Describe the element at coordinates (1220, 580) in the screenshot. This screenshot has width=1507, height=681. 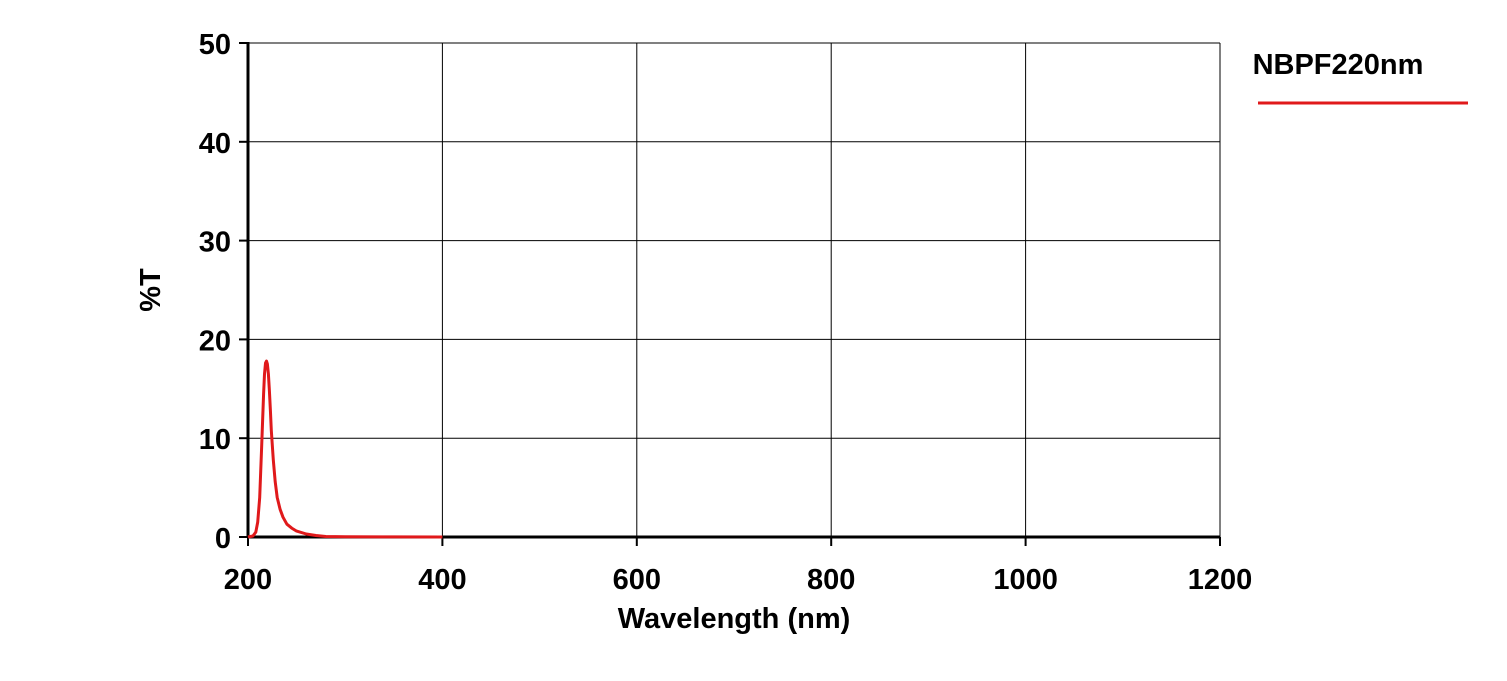
I see `x-tick-label: 1200` at that location.